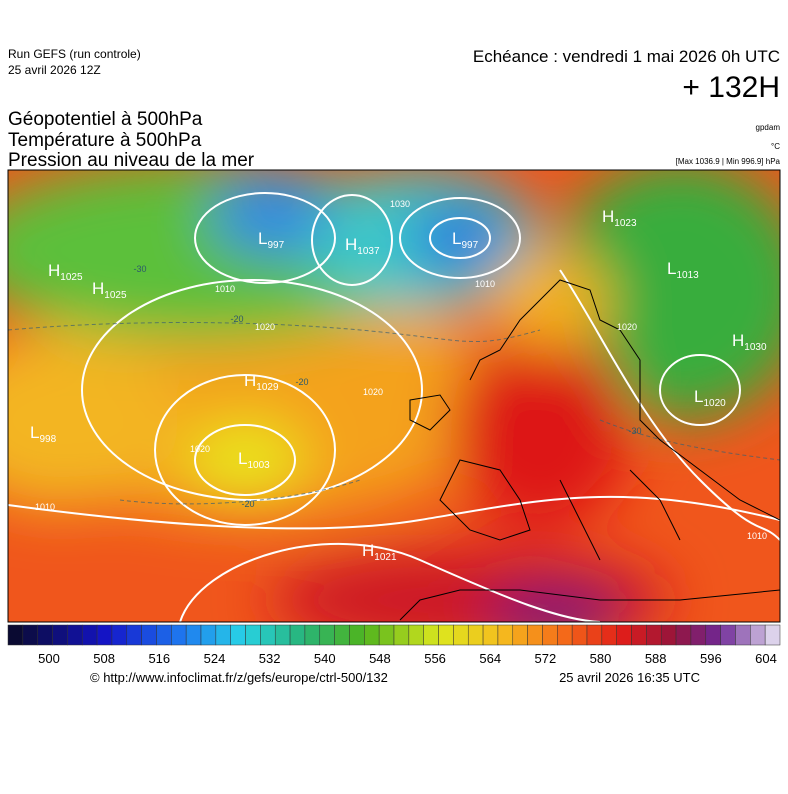  I want to click on colorbar-tick: 596, so click(711, 658).